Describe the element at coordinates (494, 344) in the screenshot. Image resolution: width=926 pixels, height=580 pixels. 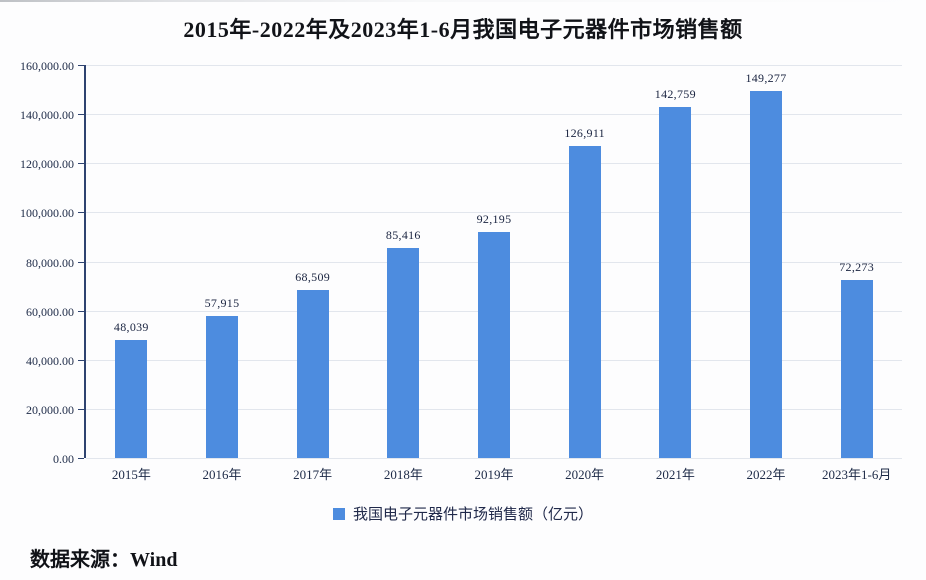
I see `bar-2019年` at that location.